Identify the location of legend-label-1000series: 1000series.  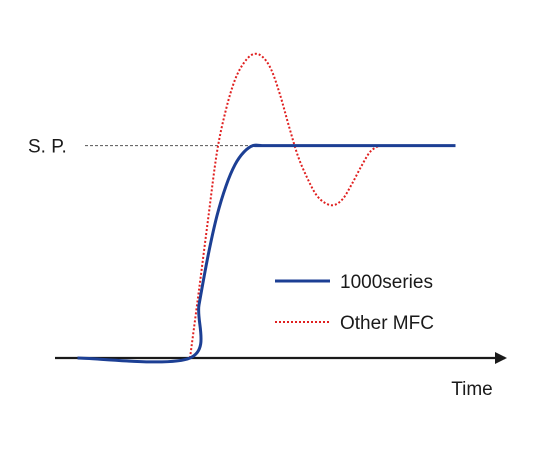
(386, 282).